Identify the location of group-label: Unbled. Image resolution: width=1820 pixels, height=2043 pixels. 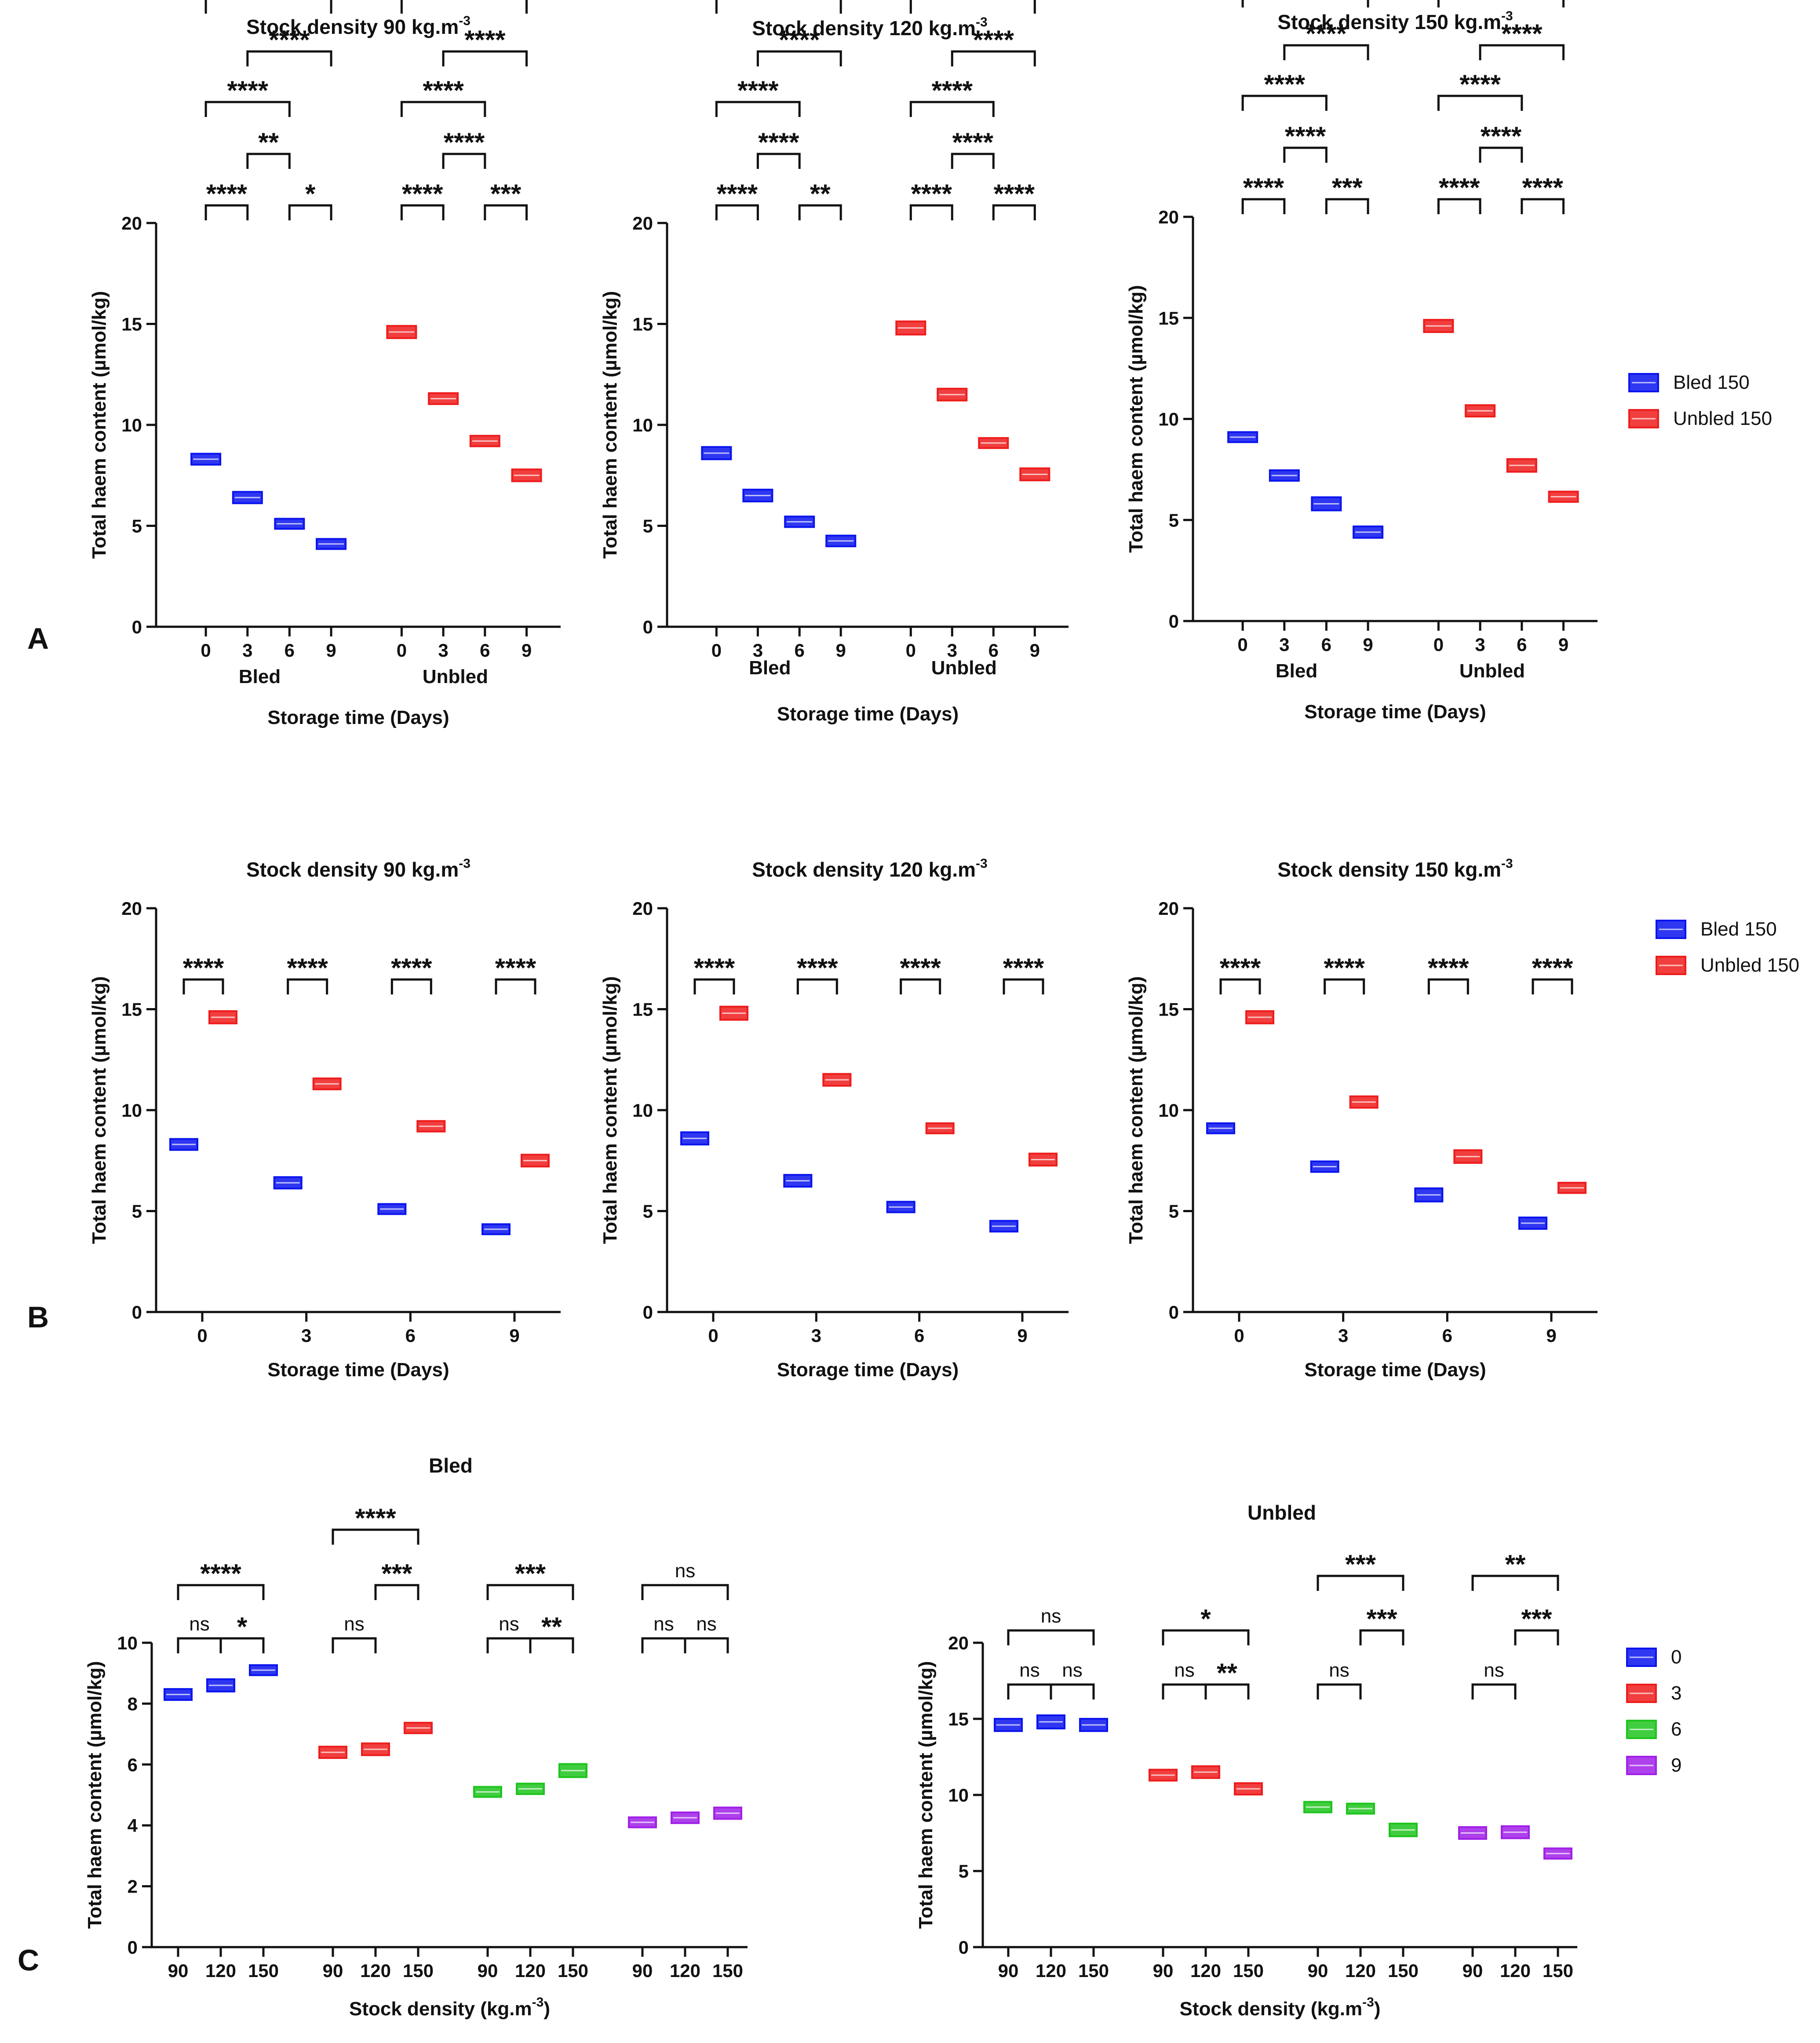
(1492, 671).